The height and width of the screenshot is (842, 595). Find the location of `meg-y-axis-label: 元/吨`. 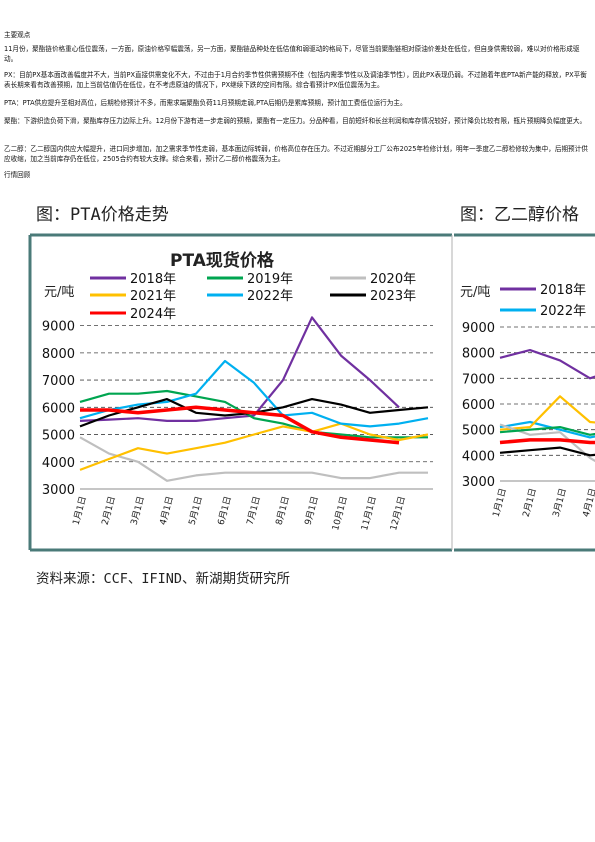

meg-y-axis-label: 元/吨 is located at coordinates (475, 292).